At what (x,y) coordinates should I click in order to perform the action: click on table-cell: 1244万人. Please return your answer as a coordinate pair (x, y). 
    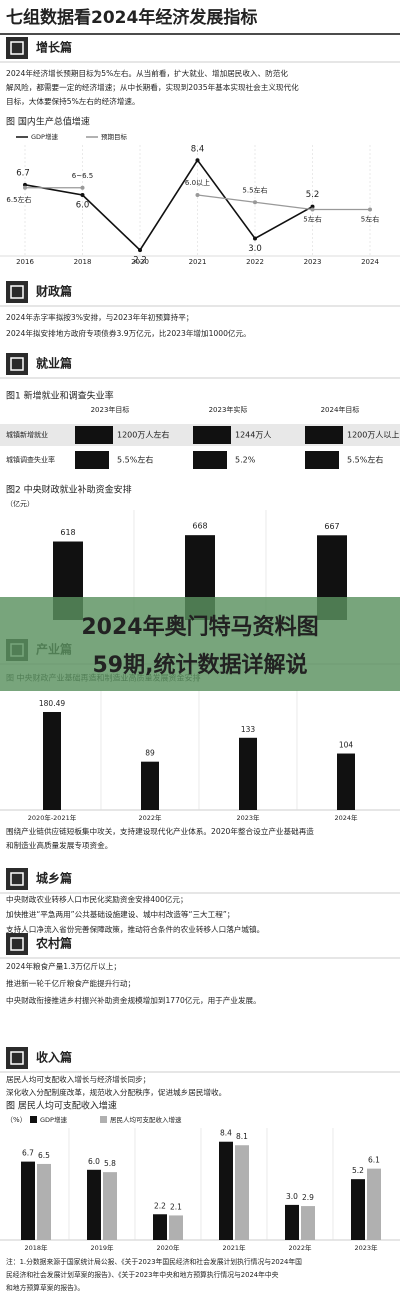
    Looking at the image, I should click on (253, 435).